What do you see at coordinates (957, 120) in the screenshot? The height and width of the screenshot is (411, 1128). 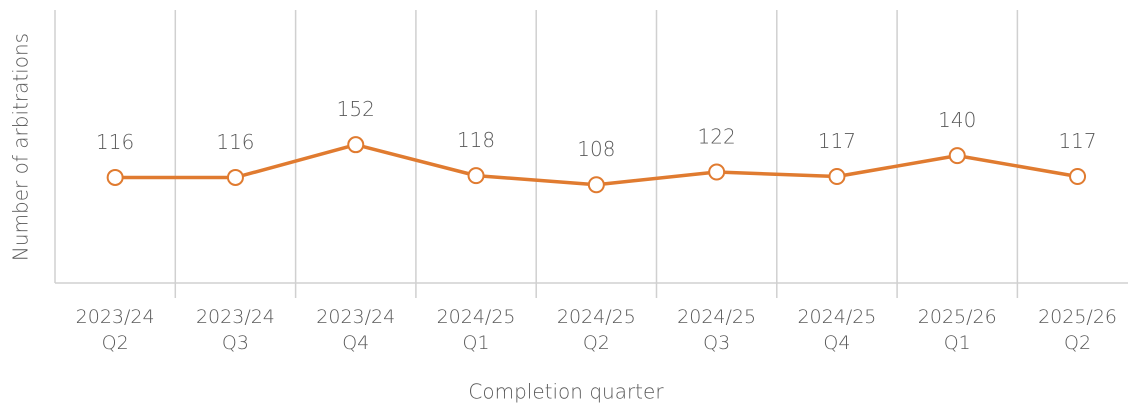 I see `data-label: 140` at bounding box center [957, 120].